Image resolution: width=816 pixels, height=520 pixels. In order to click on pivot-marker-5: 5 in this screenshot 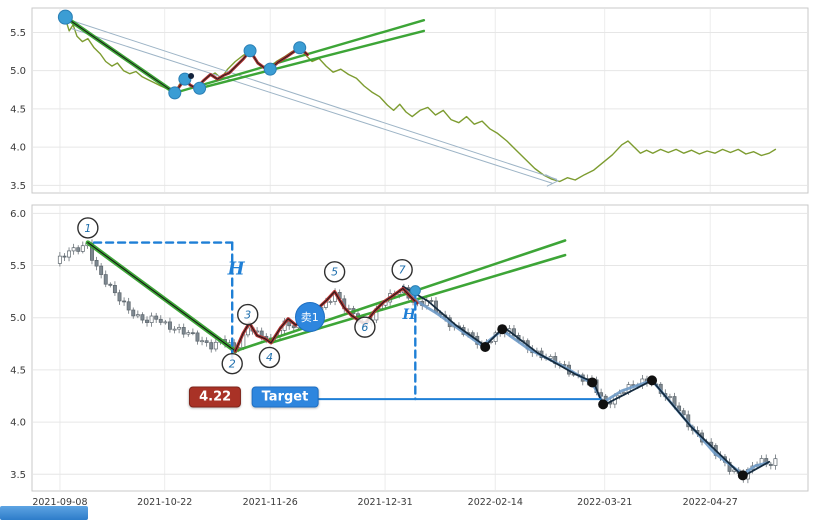, I will do `click(334, 272)`.